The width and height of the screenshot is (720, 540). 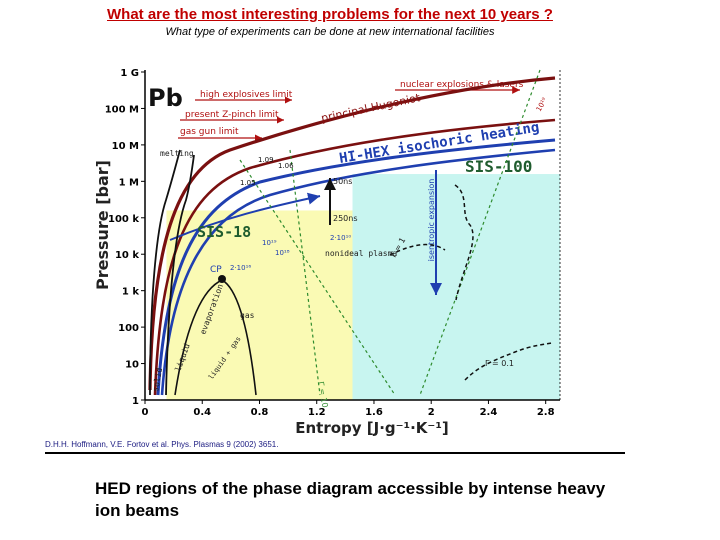 I want to click on y-tick-label: 10 k, so click(x=127, y=255).